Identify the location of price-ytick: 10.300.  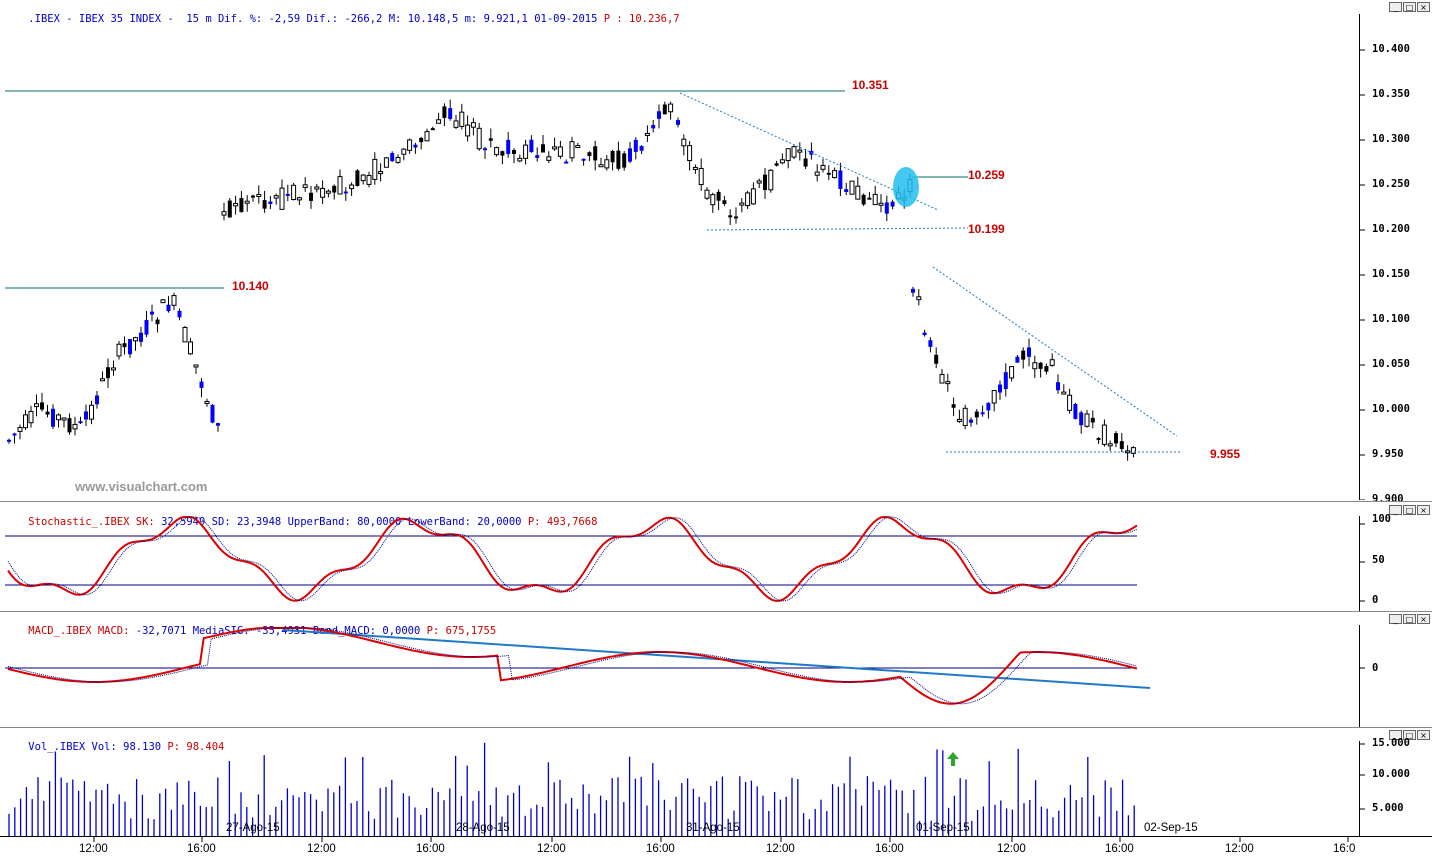
(1391, 139).